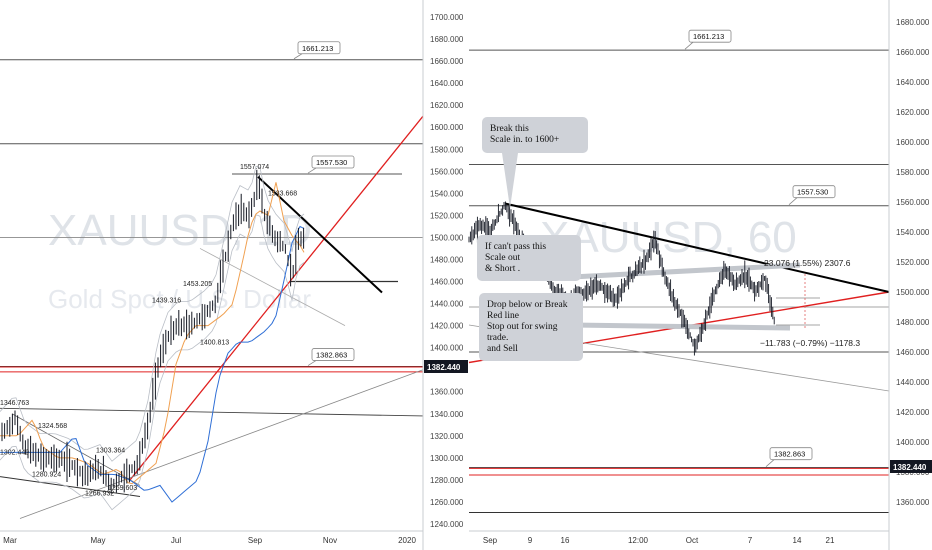 This screenshot has width=932, height=550. Describe the element at coordinates (166, 300) in the screenshot. I see `left-candle-annotation: 1439.316` at that location.